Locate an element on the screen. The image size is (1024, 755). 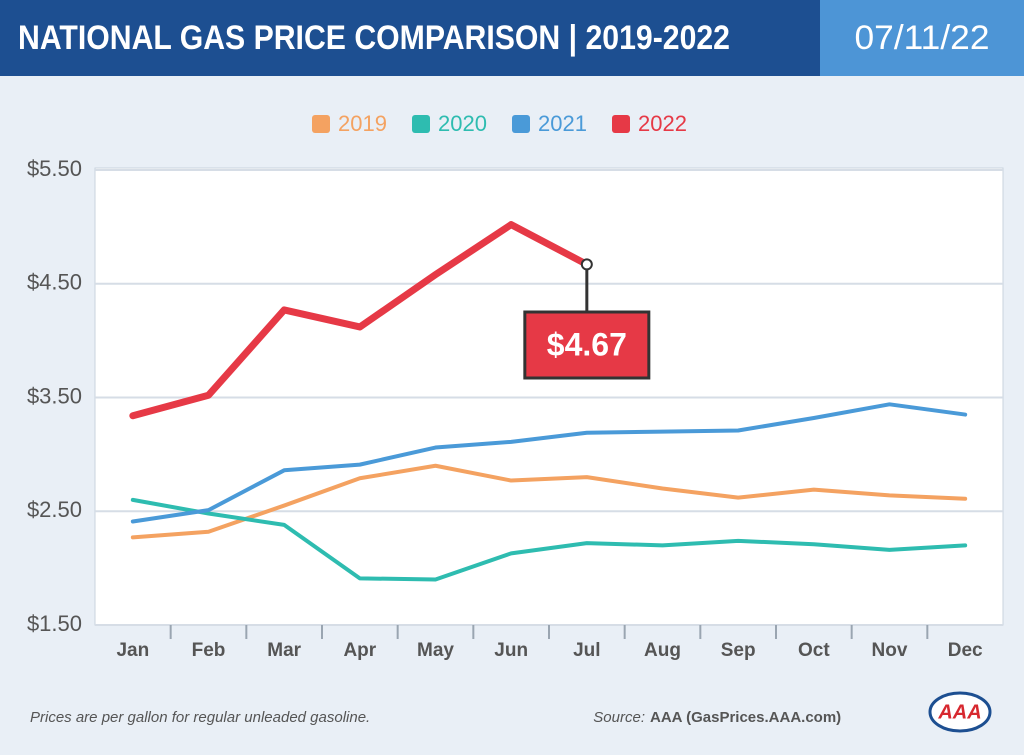
x-tick-label: Jul is located at coordinates (586, 650).